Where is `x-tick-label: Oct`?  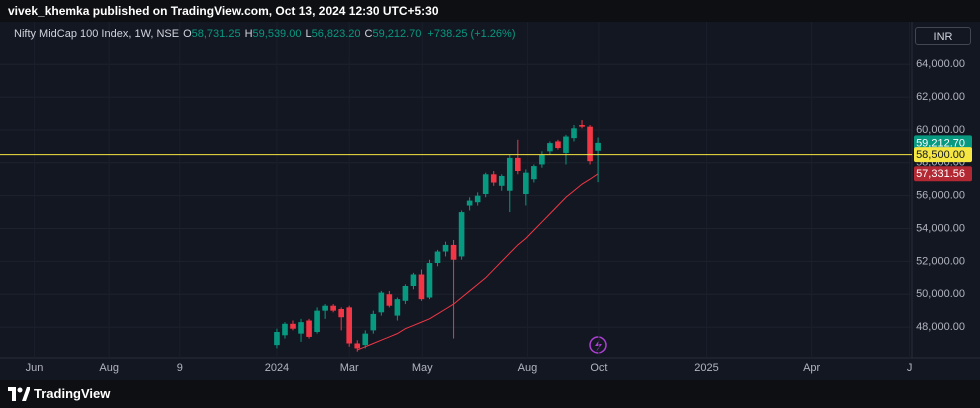 x-tick-label: Oct is located at coordinates (598, 368).